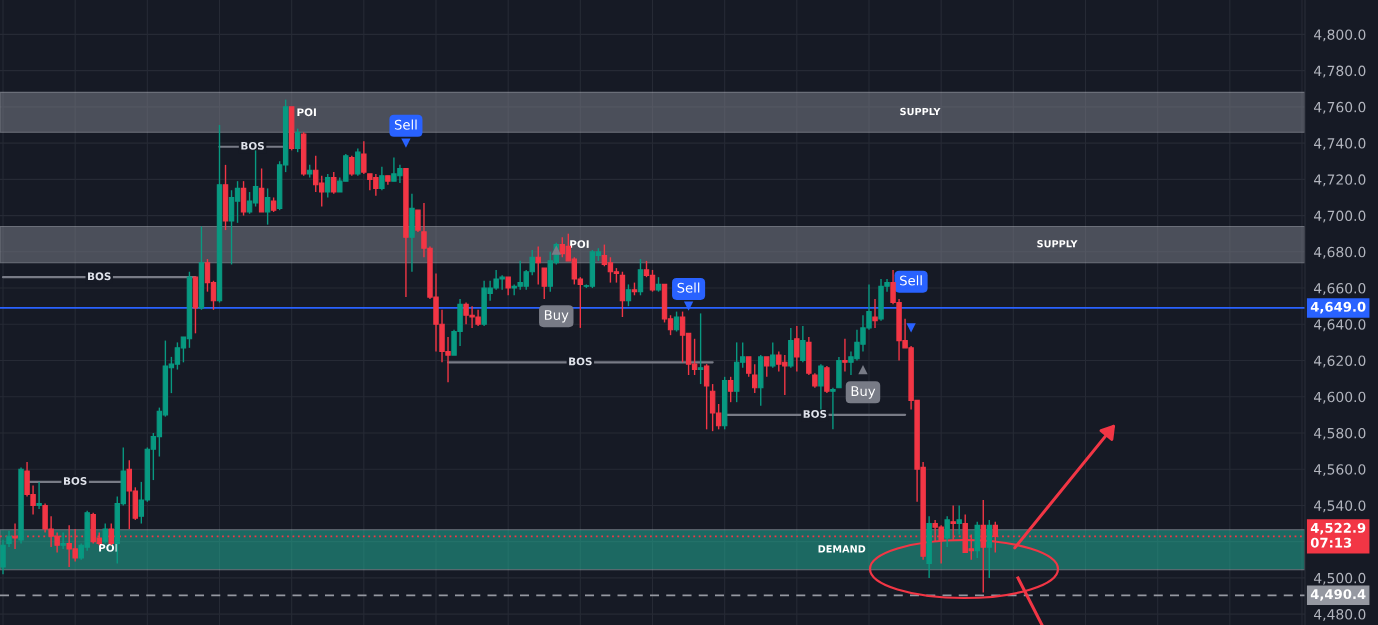  Describe the element at coordinates (1340, 180) in the screenshot. I see `y-tick-label: 4,720.0` at that location.